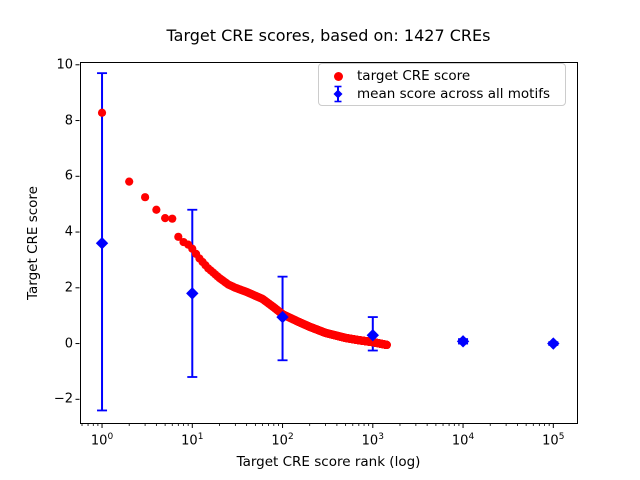 The width and height of the screenshot is (640, 480). I want to click on x-tick-label: 10¹, so click(192, 440).